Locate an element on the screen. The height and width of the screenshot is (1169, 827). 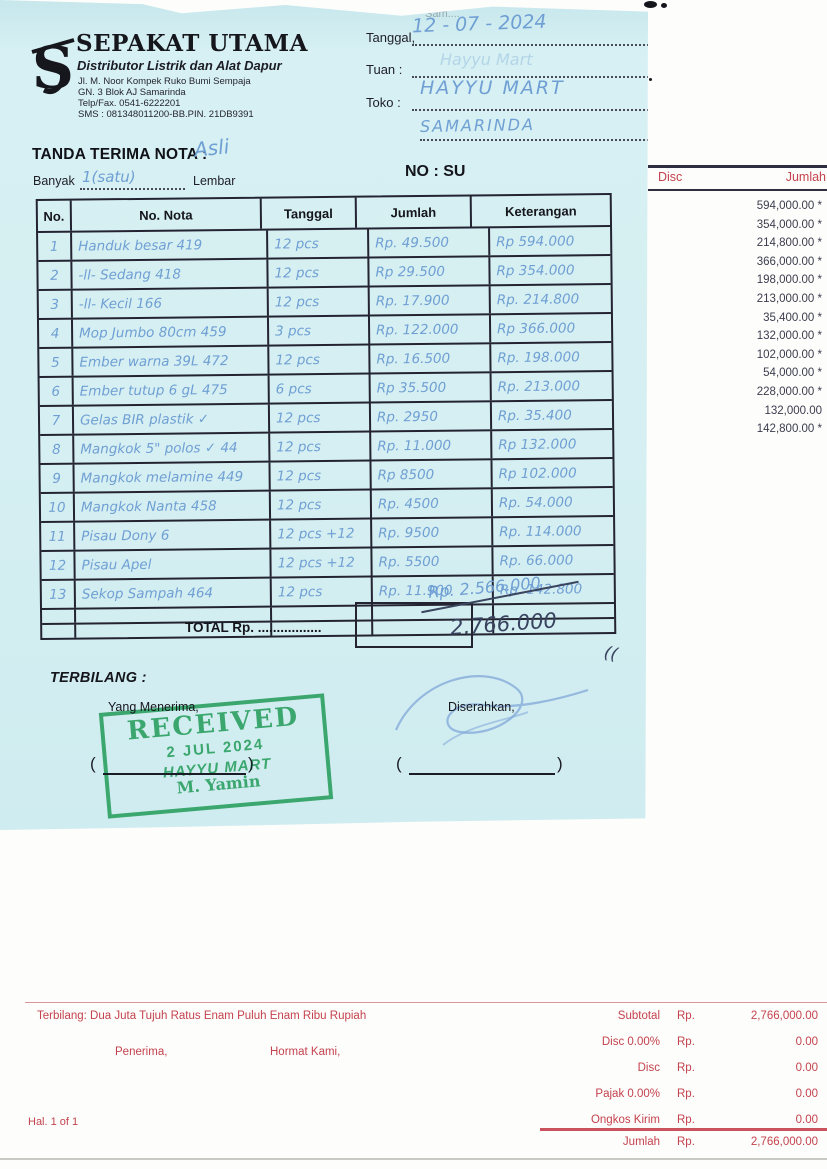
tuan-handwritten-ghost: Hayyu Mart is located at coordinates (486, 59).